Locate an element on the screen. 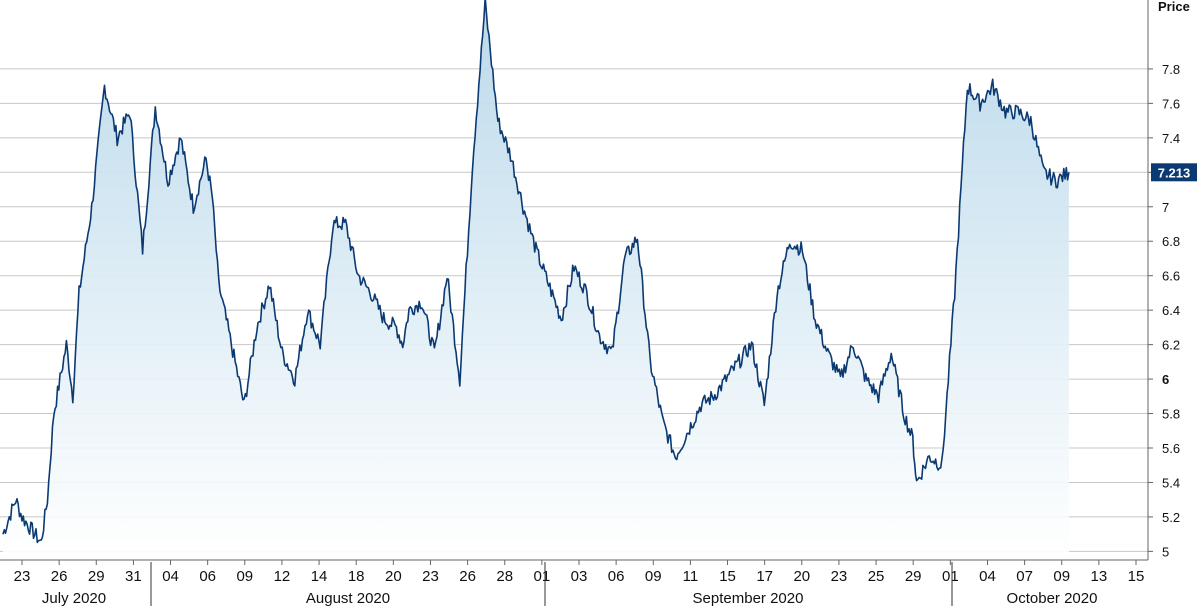 The height and width of the screenshot is (612, 1201). x-tick-label-1: 26 is located at coordinates (59, 576).